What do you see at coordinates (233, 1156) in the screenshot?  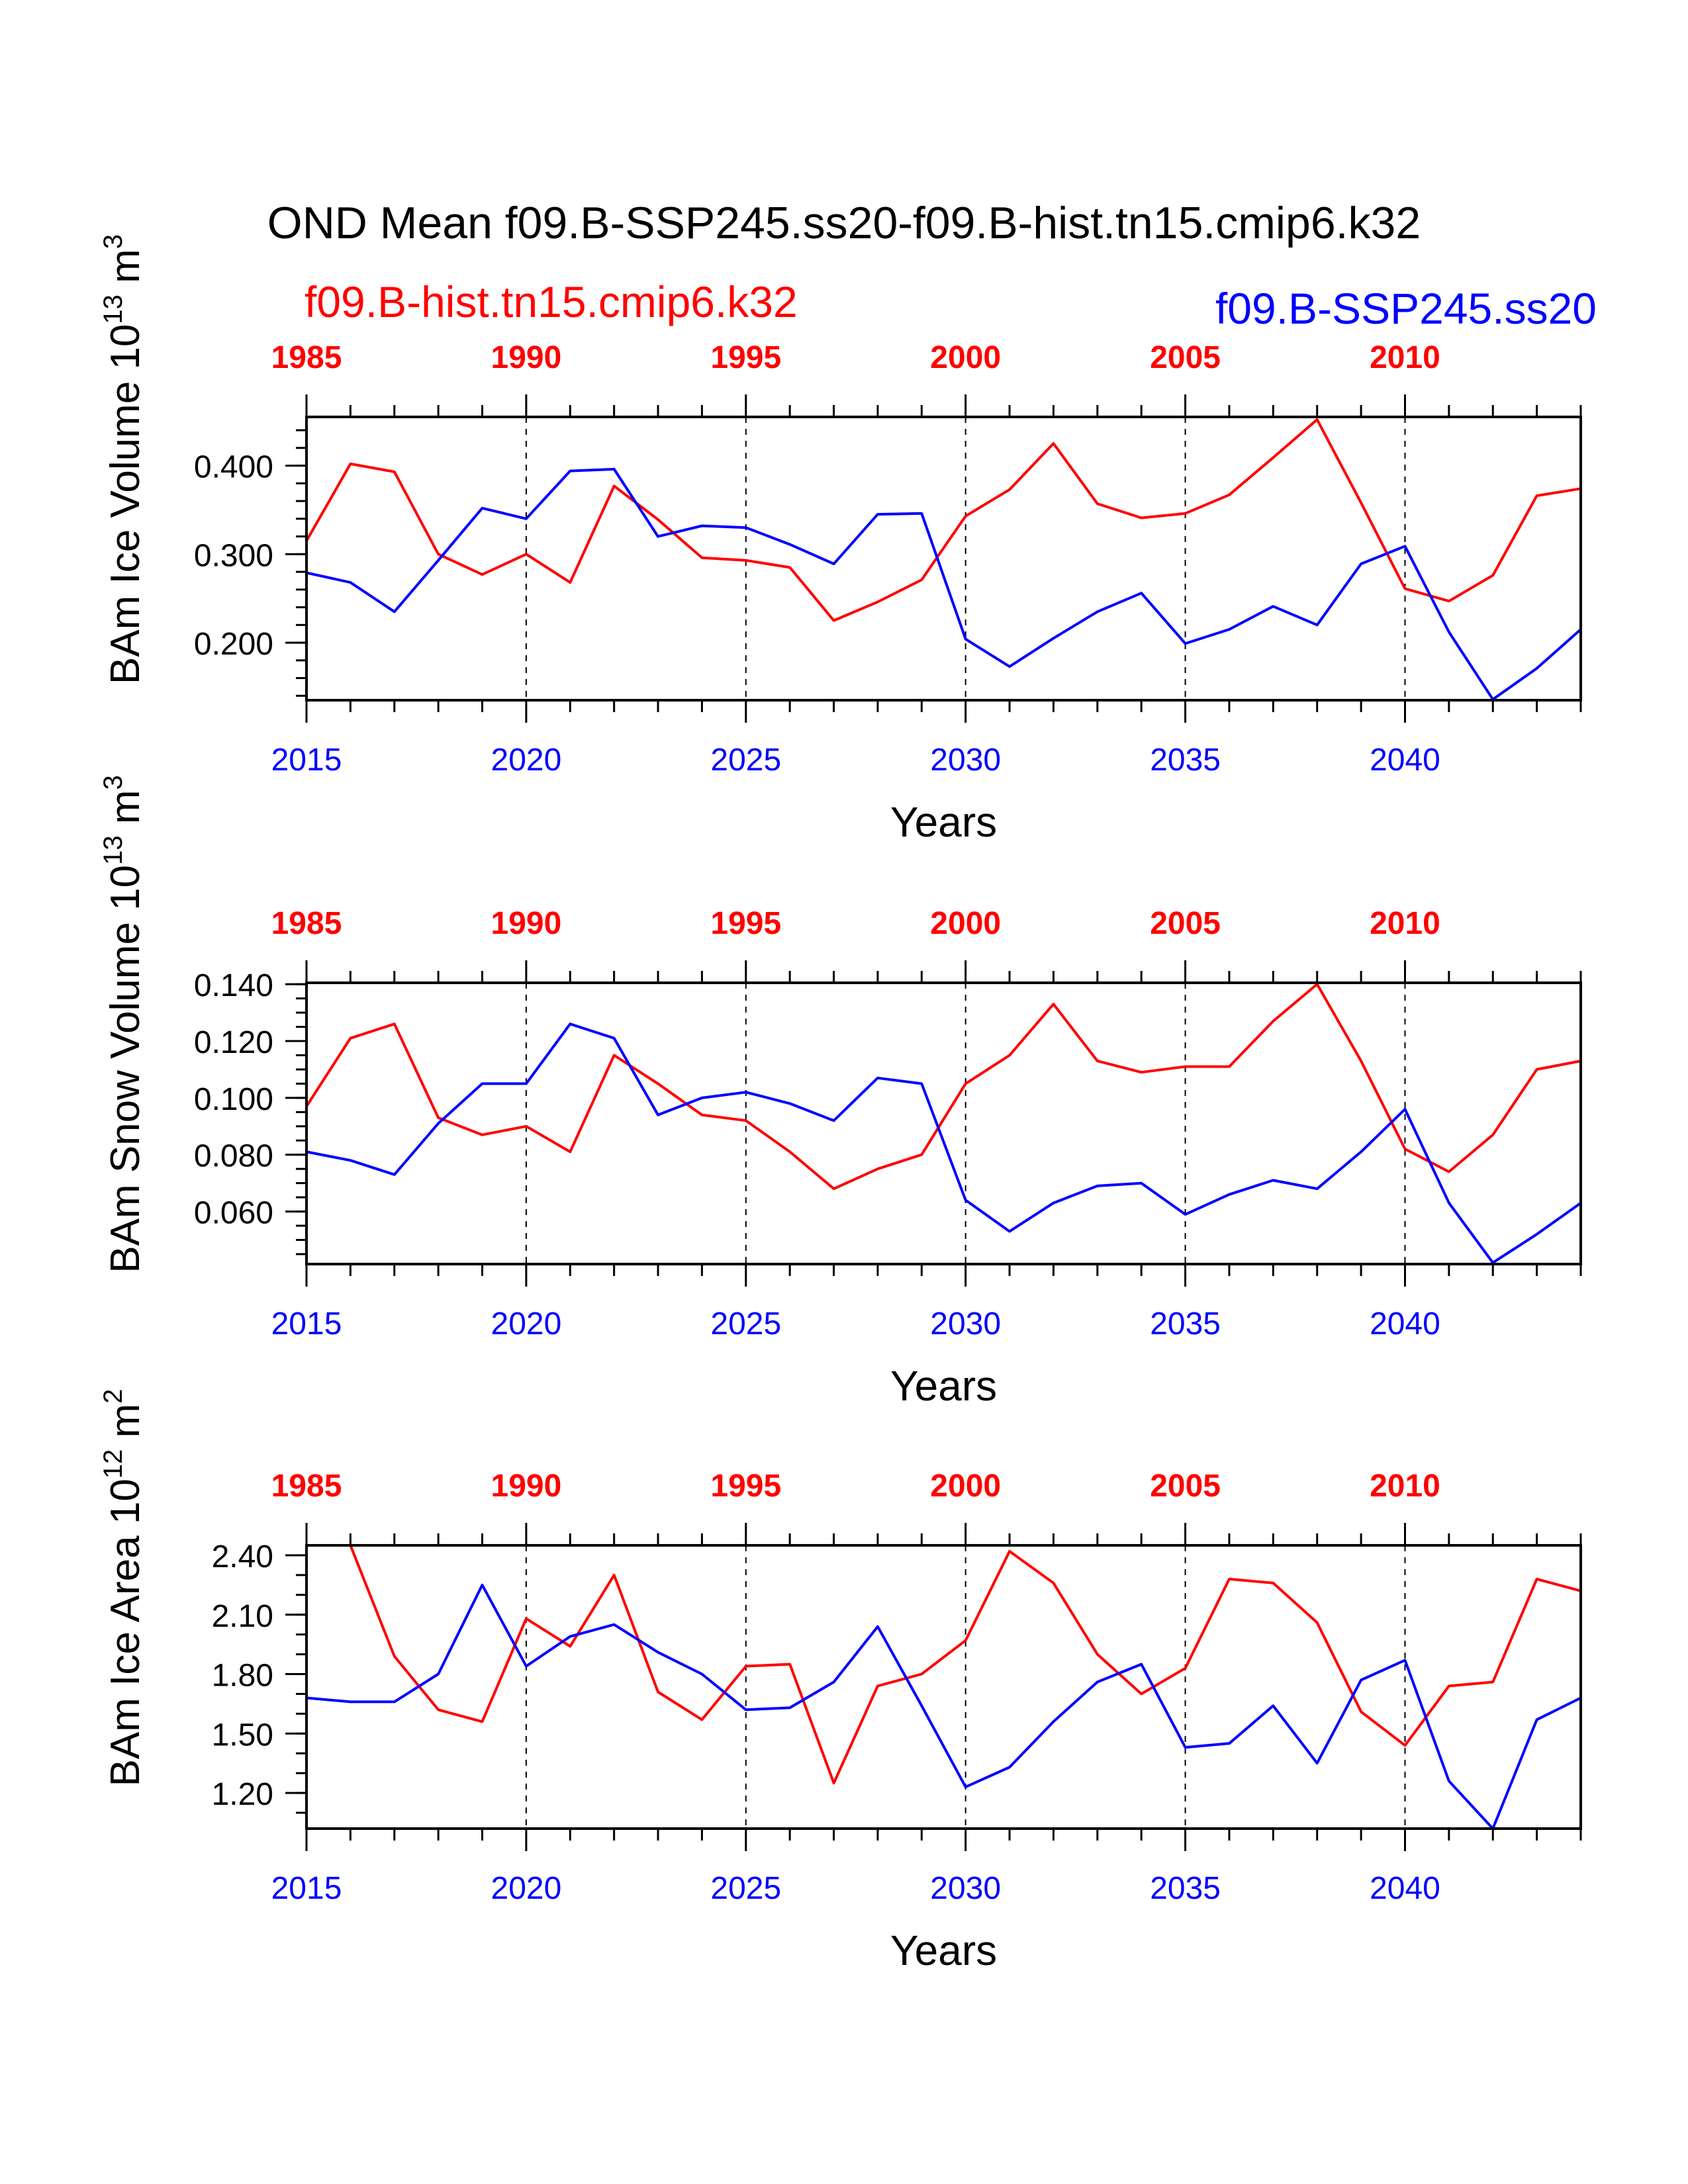 I see `y-tick-label: 0.080` at bounding box center [233, 1156].